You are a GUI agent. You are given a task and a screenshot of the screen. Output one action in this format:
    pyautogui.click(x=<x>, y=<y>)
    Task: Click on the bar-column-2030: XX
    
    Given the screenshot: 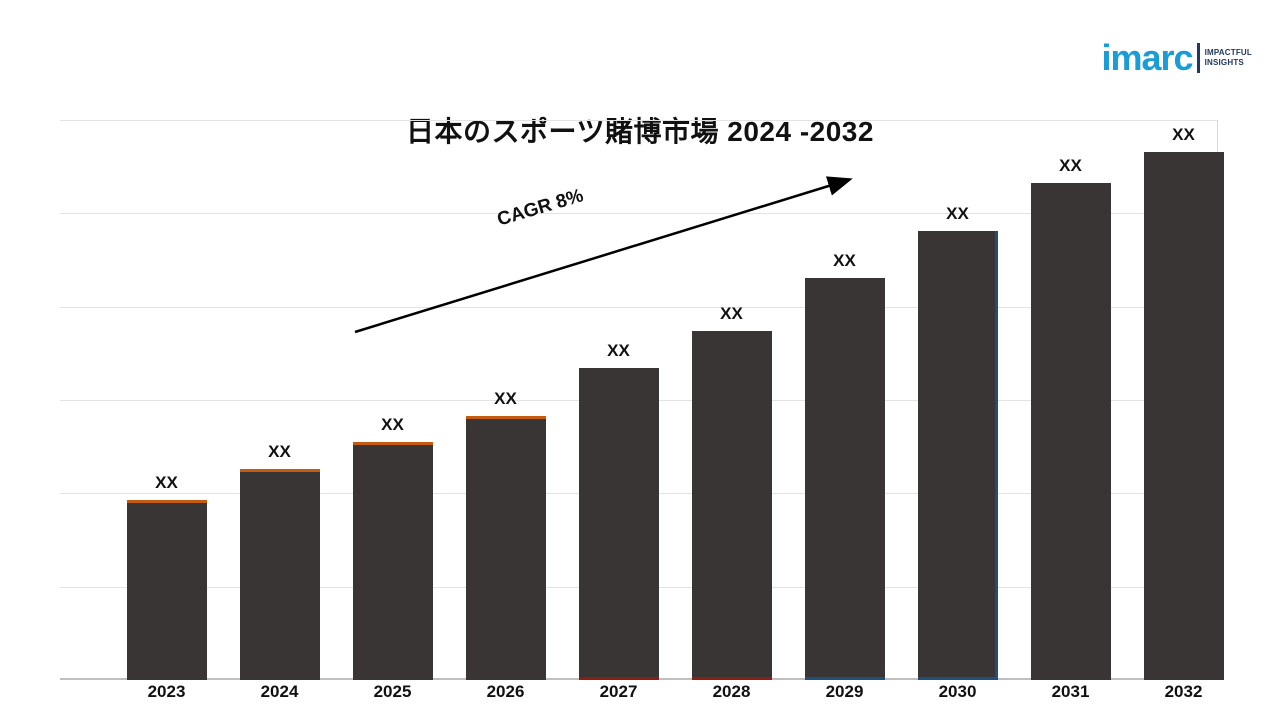 What is the action you would take?
    pyautogui.click(x=957, y=400)
    